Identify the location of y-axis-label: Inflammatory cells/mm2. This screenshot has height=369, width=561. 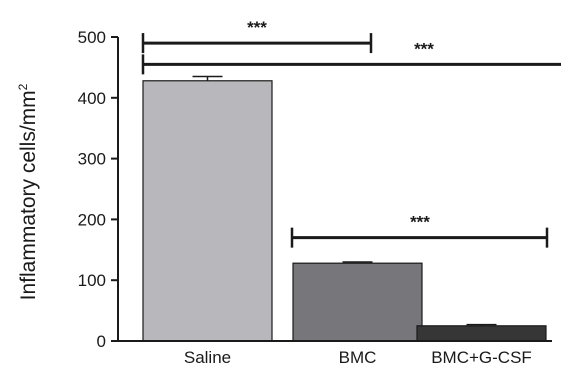
(28, 191).